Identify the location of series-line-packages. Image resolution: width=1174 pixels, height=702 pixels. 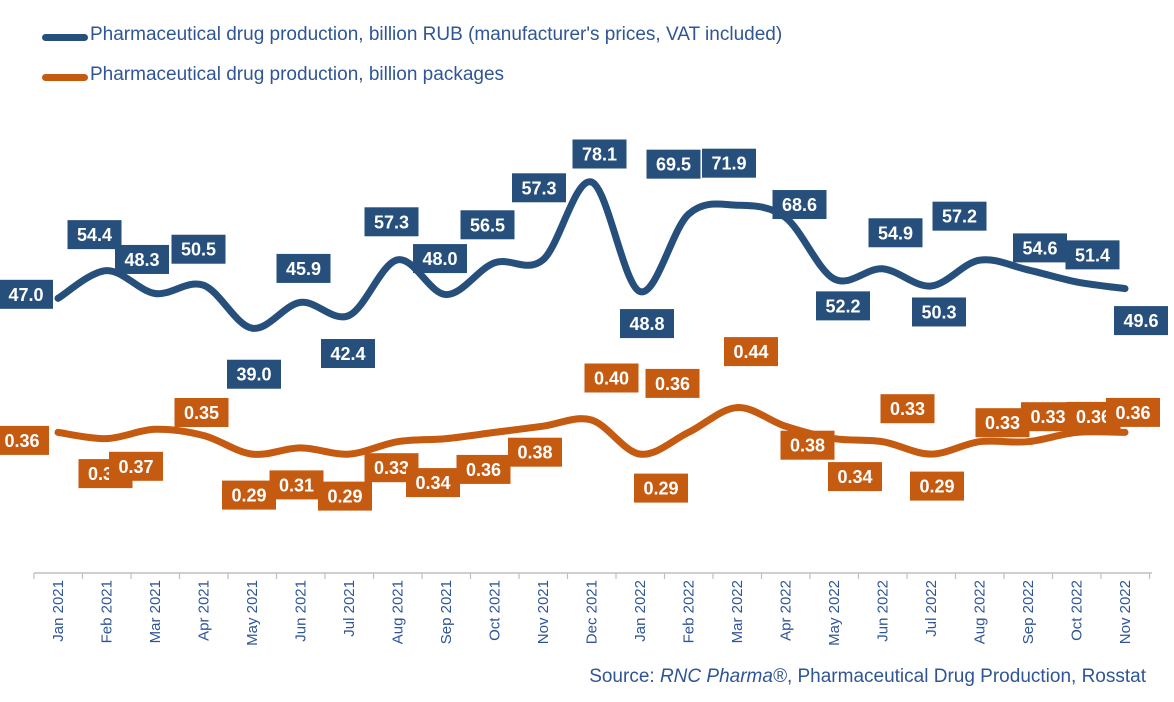
(591, 431).